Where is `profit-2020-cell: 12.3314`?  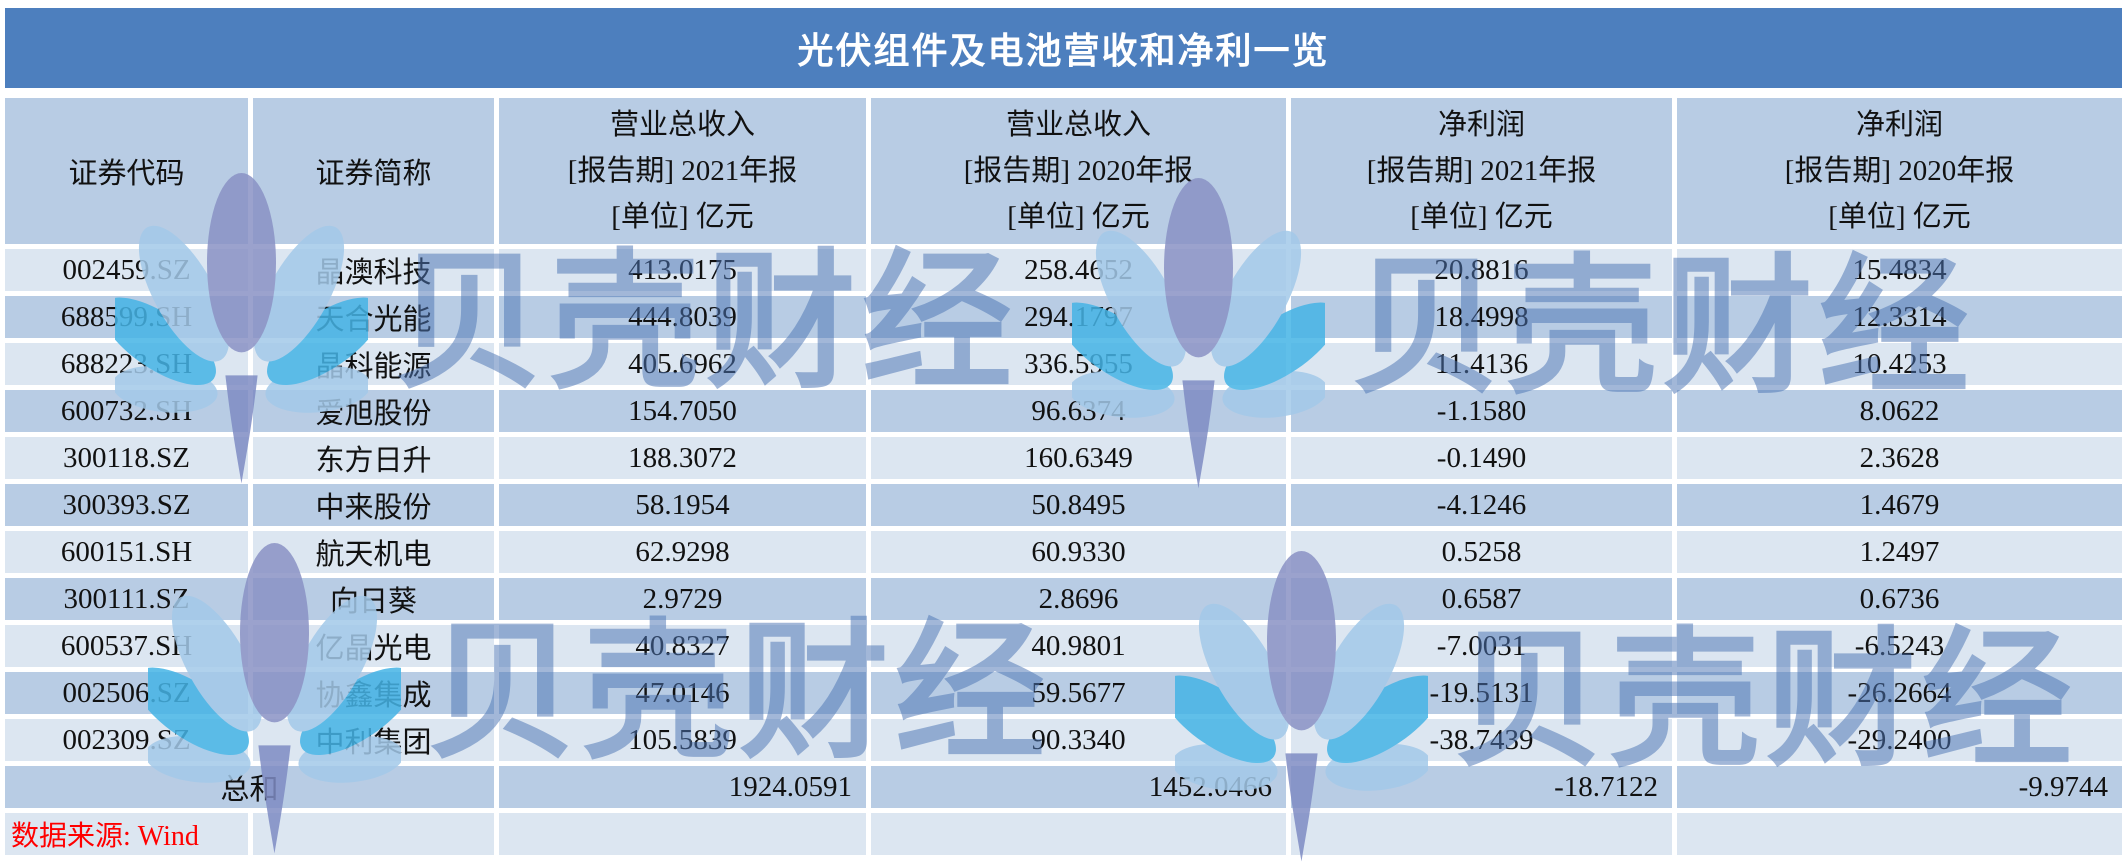 profit-2020-cell: 12.3314 is located at coordinates (1899, 317).